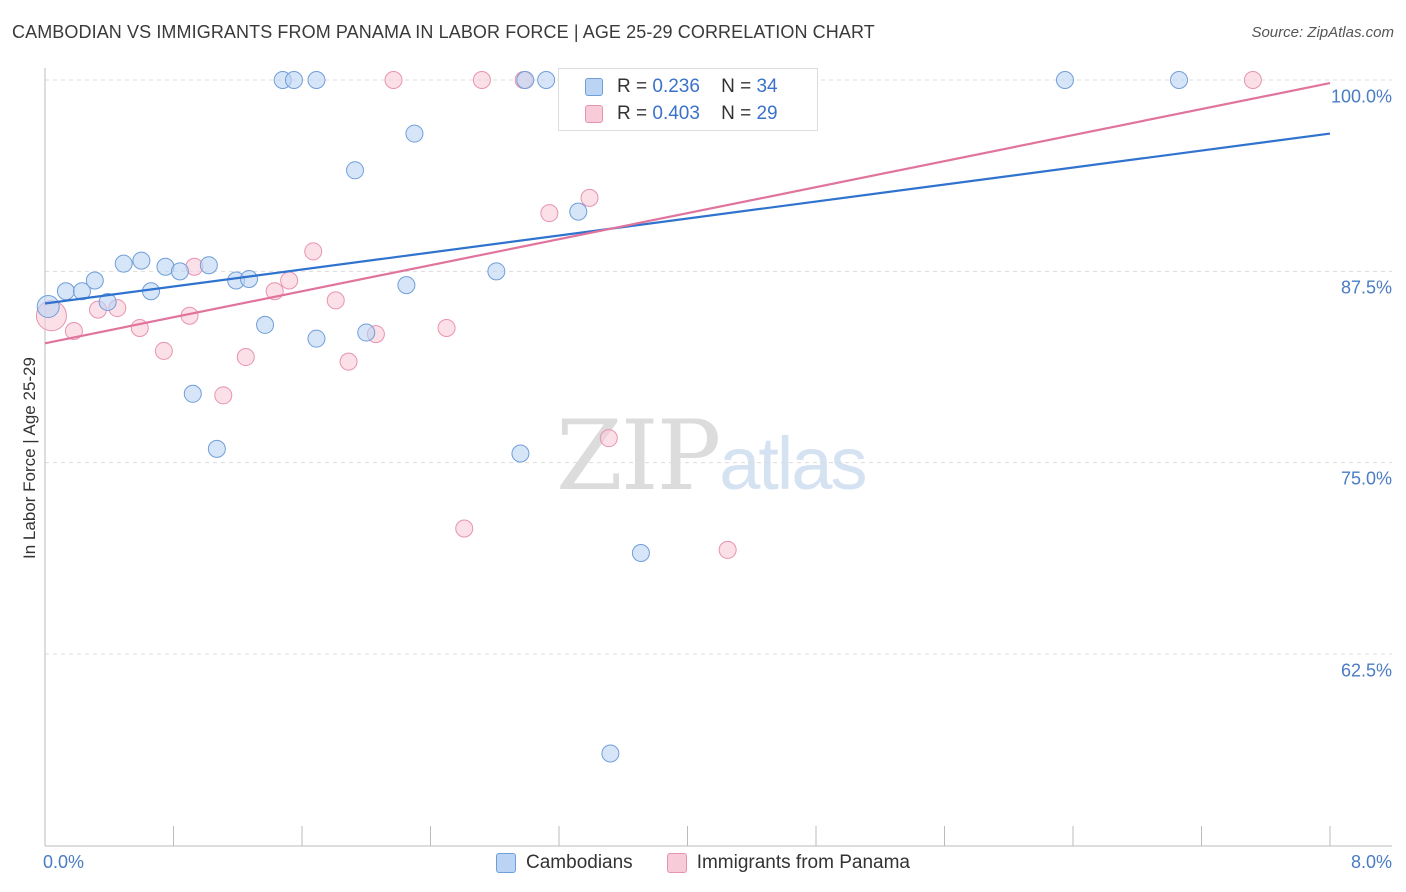  I want to click on r-value: 0.236, so click(676, 86).